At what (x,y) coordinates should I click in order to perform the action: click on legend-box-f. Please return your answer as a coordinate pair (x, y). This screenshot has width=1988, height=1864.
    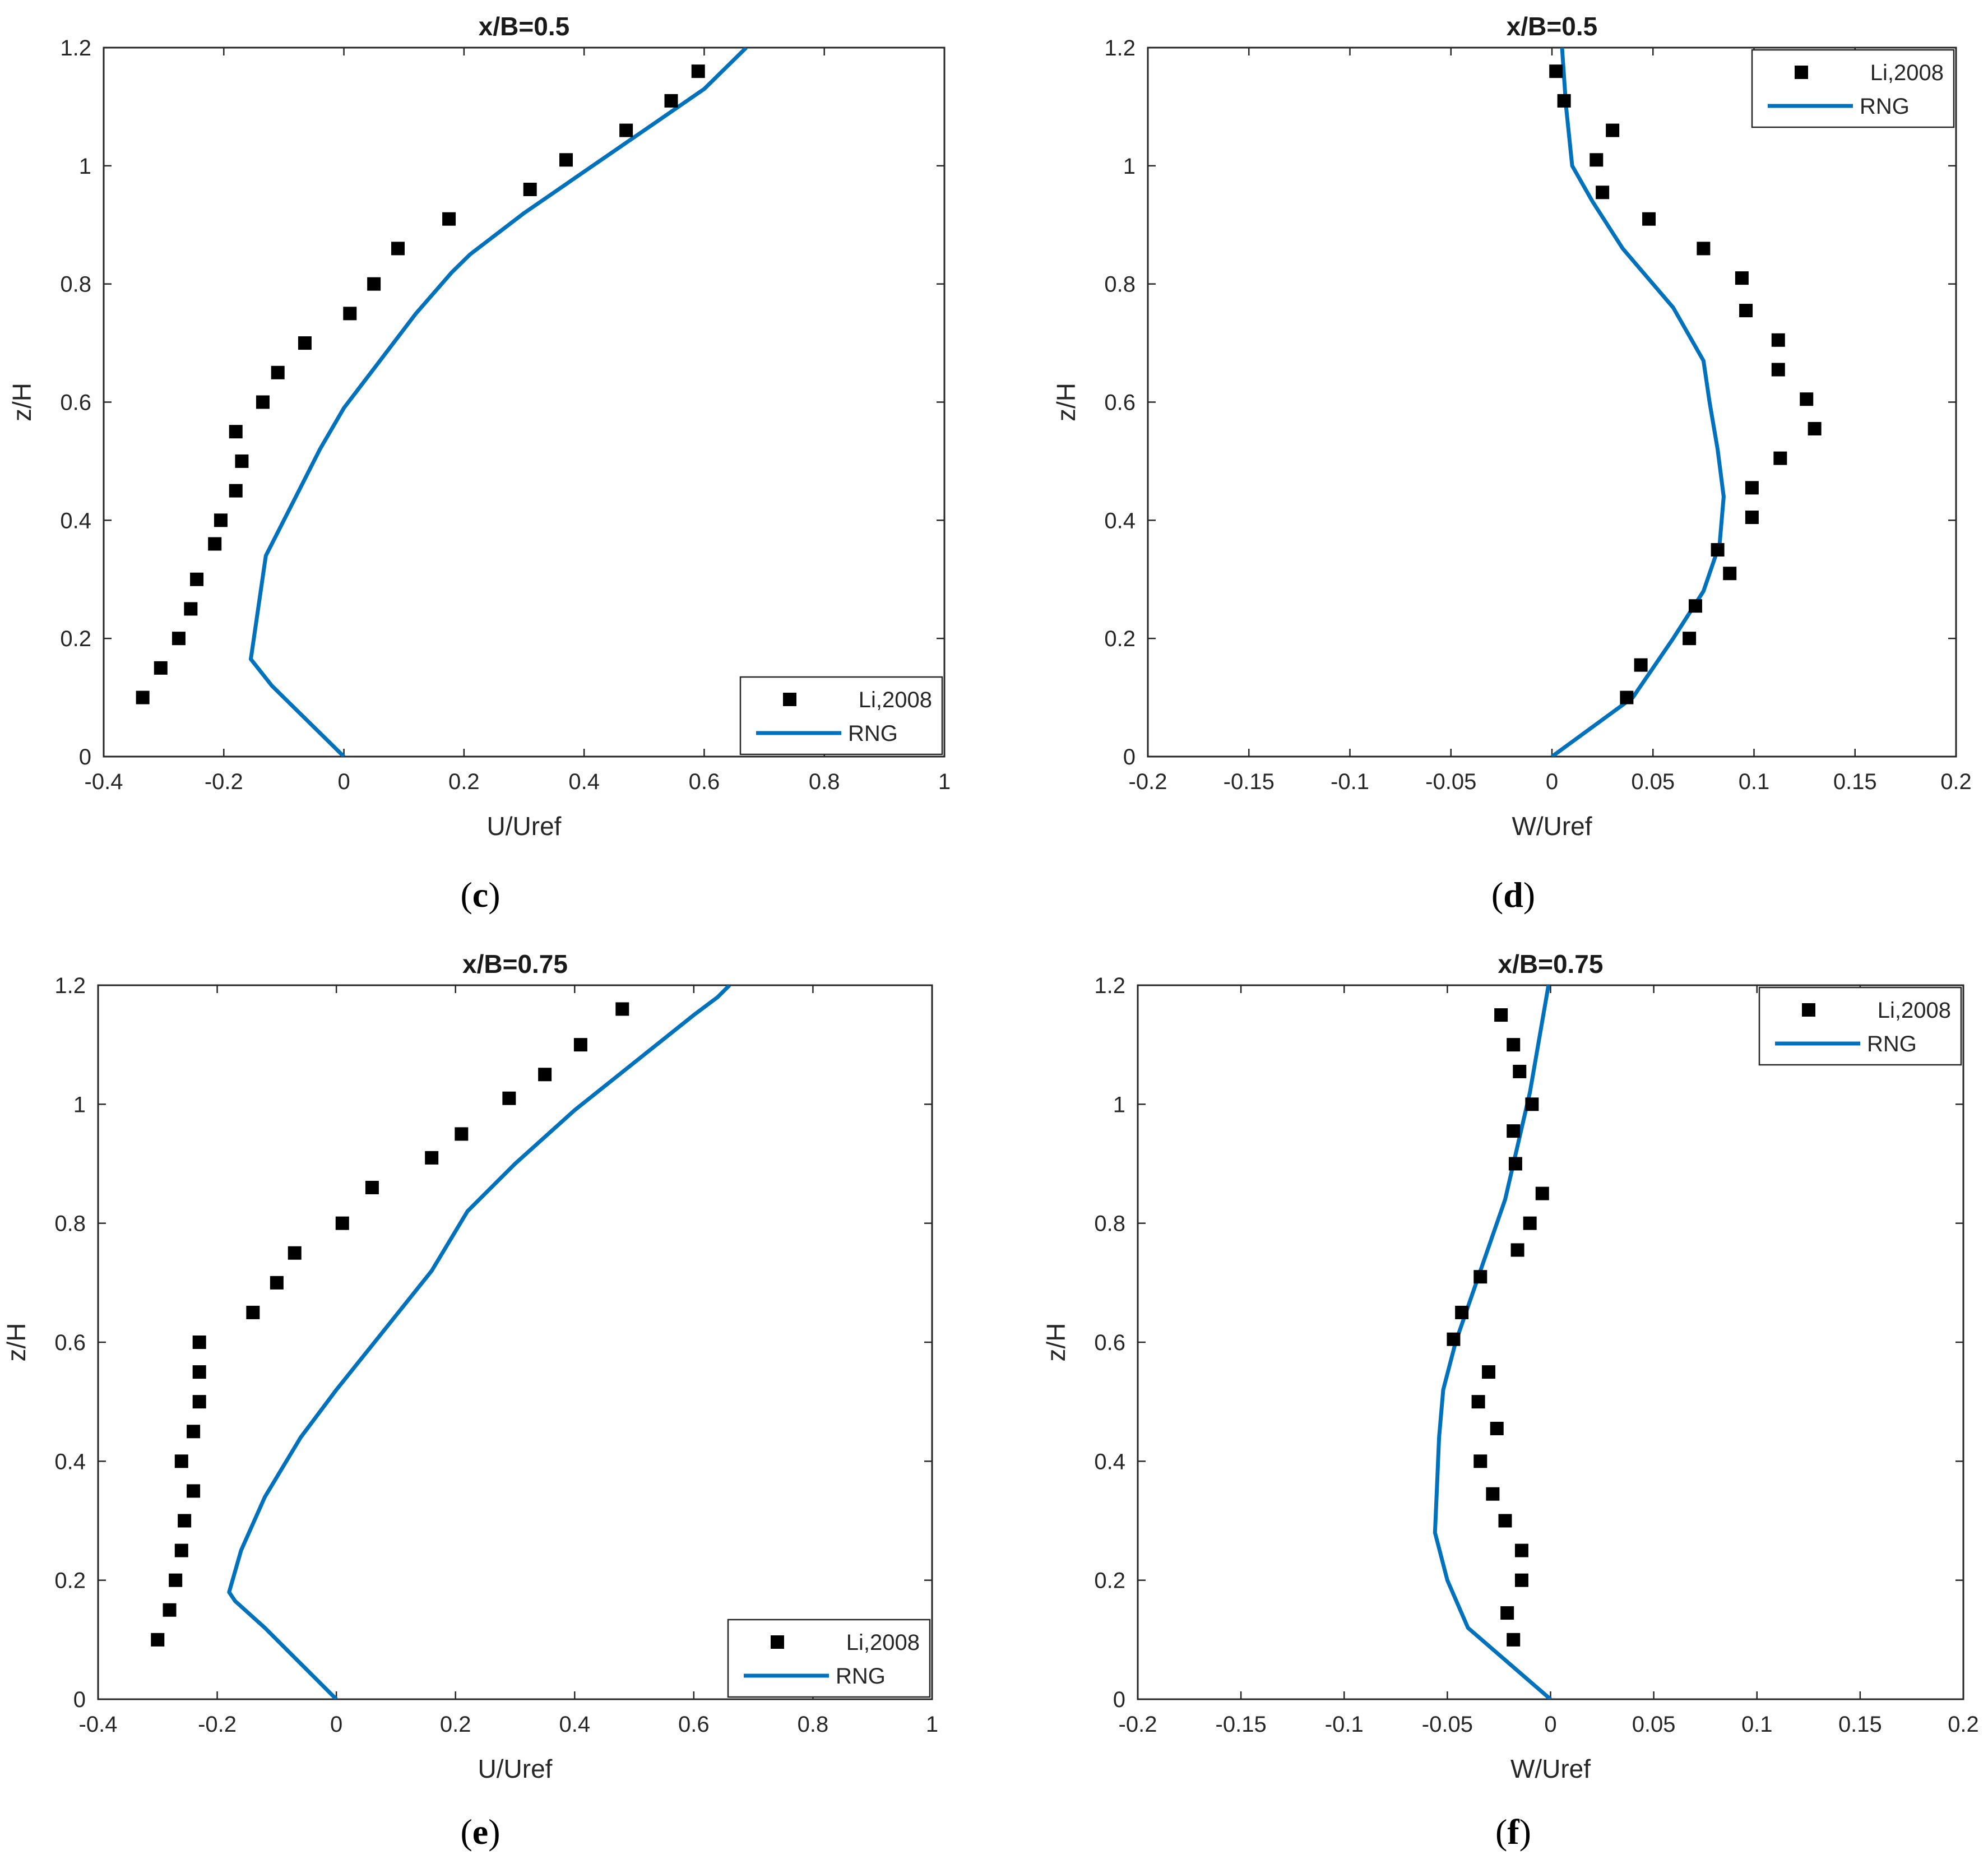
    Looking at the image, I should click on (1860, 1026).